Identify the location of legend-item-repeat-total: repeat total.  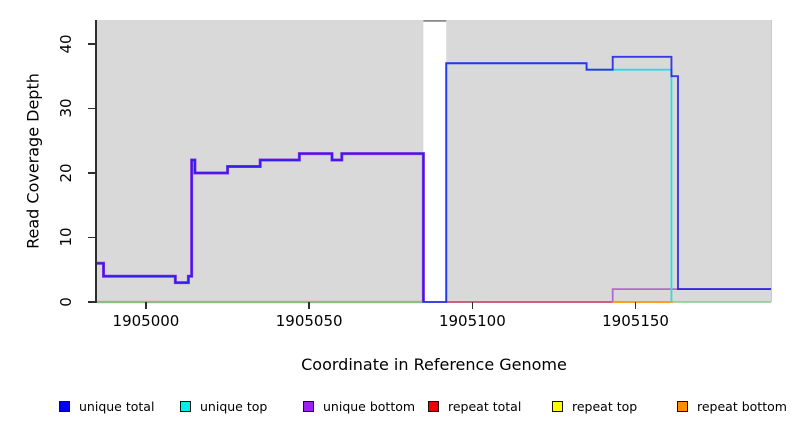
(474, 406).